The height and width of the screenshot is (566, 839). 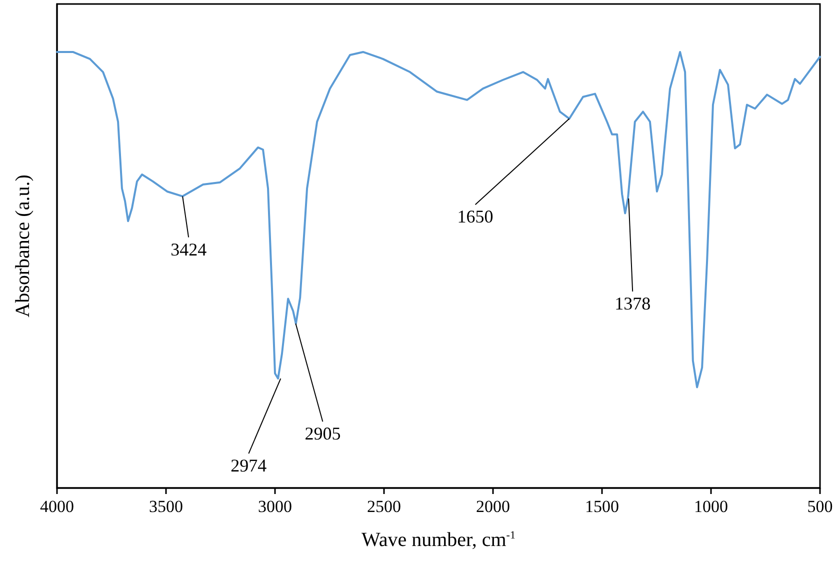 I want to click on x-tick-label: 2500, so click(x=384, y=506).